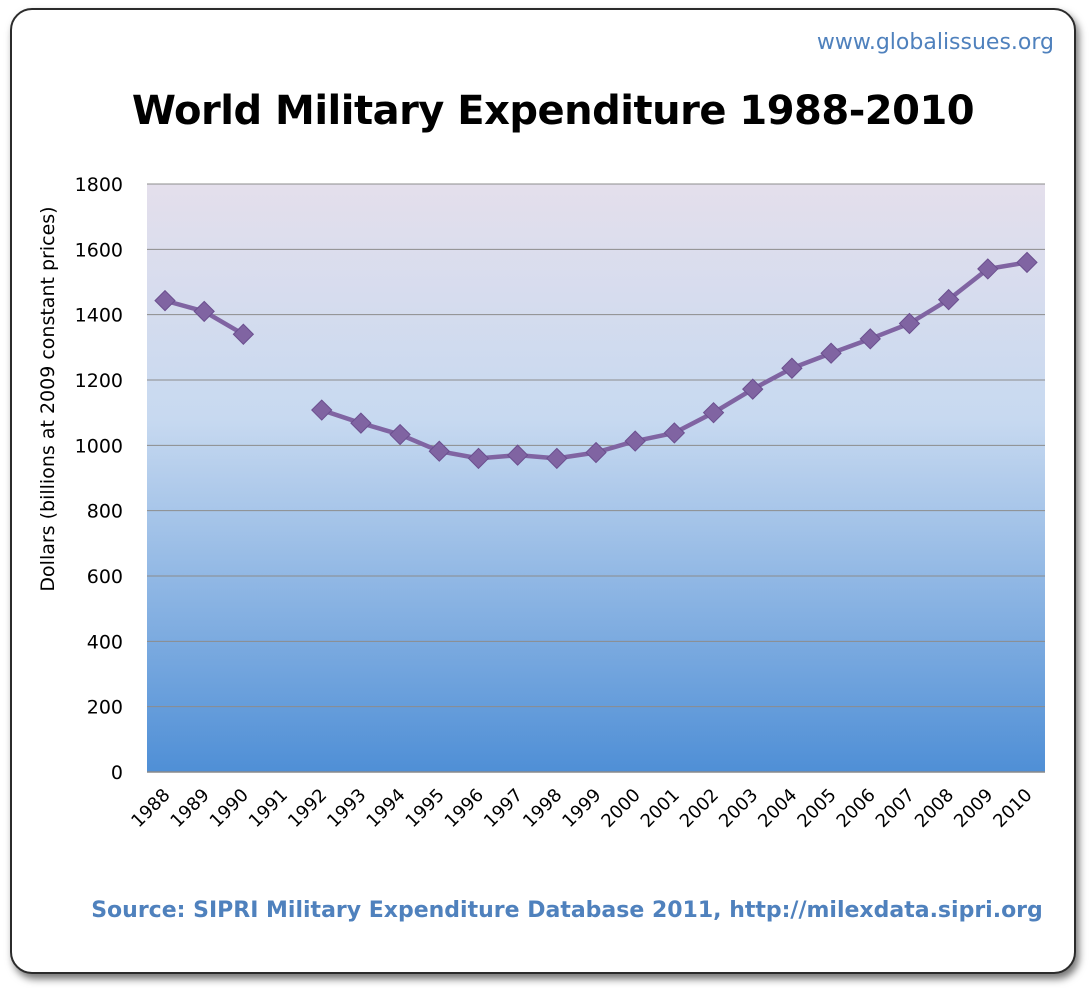 The image size is (1090, 988). What do you see at coordinates (620, 808) in the screenshot?
I see `x-tick-label: 2000` at bounding box center [620, 808].